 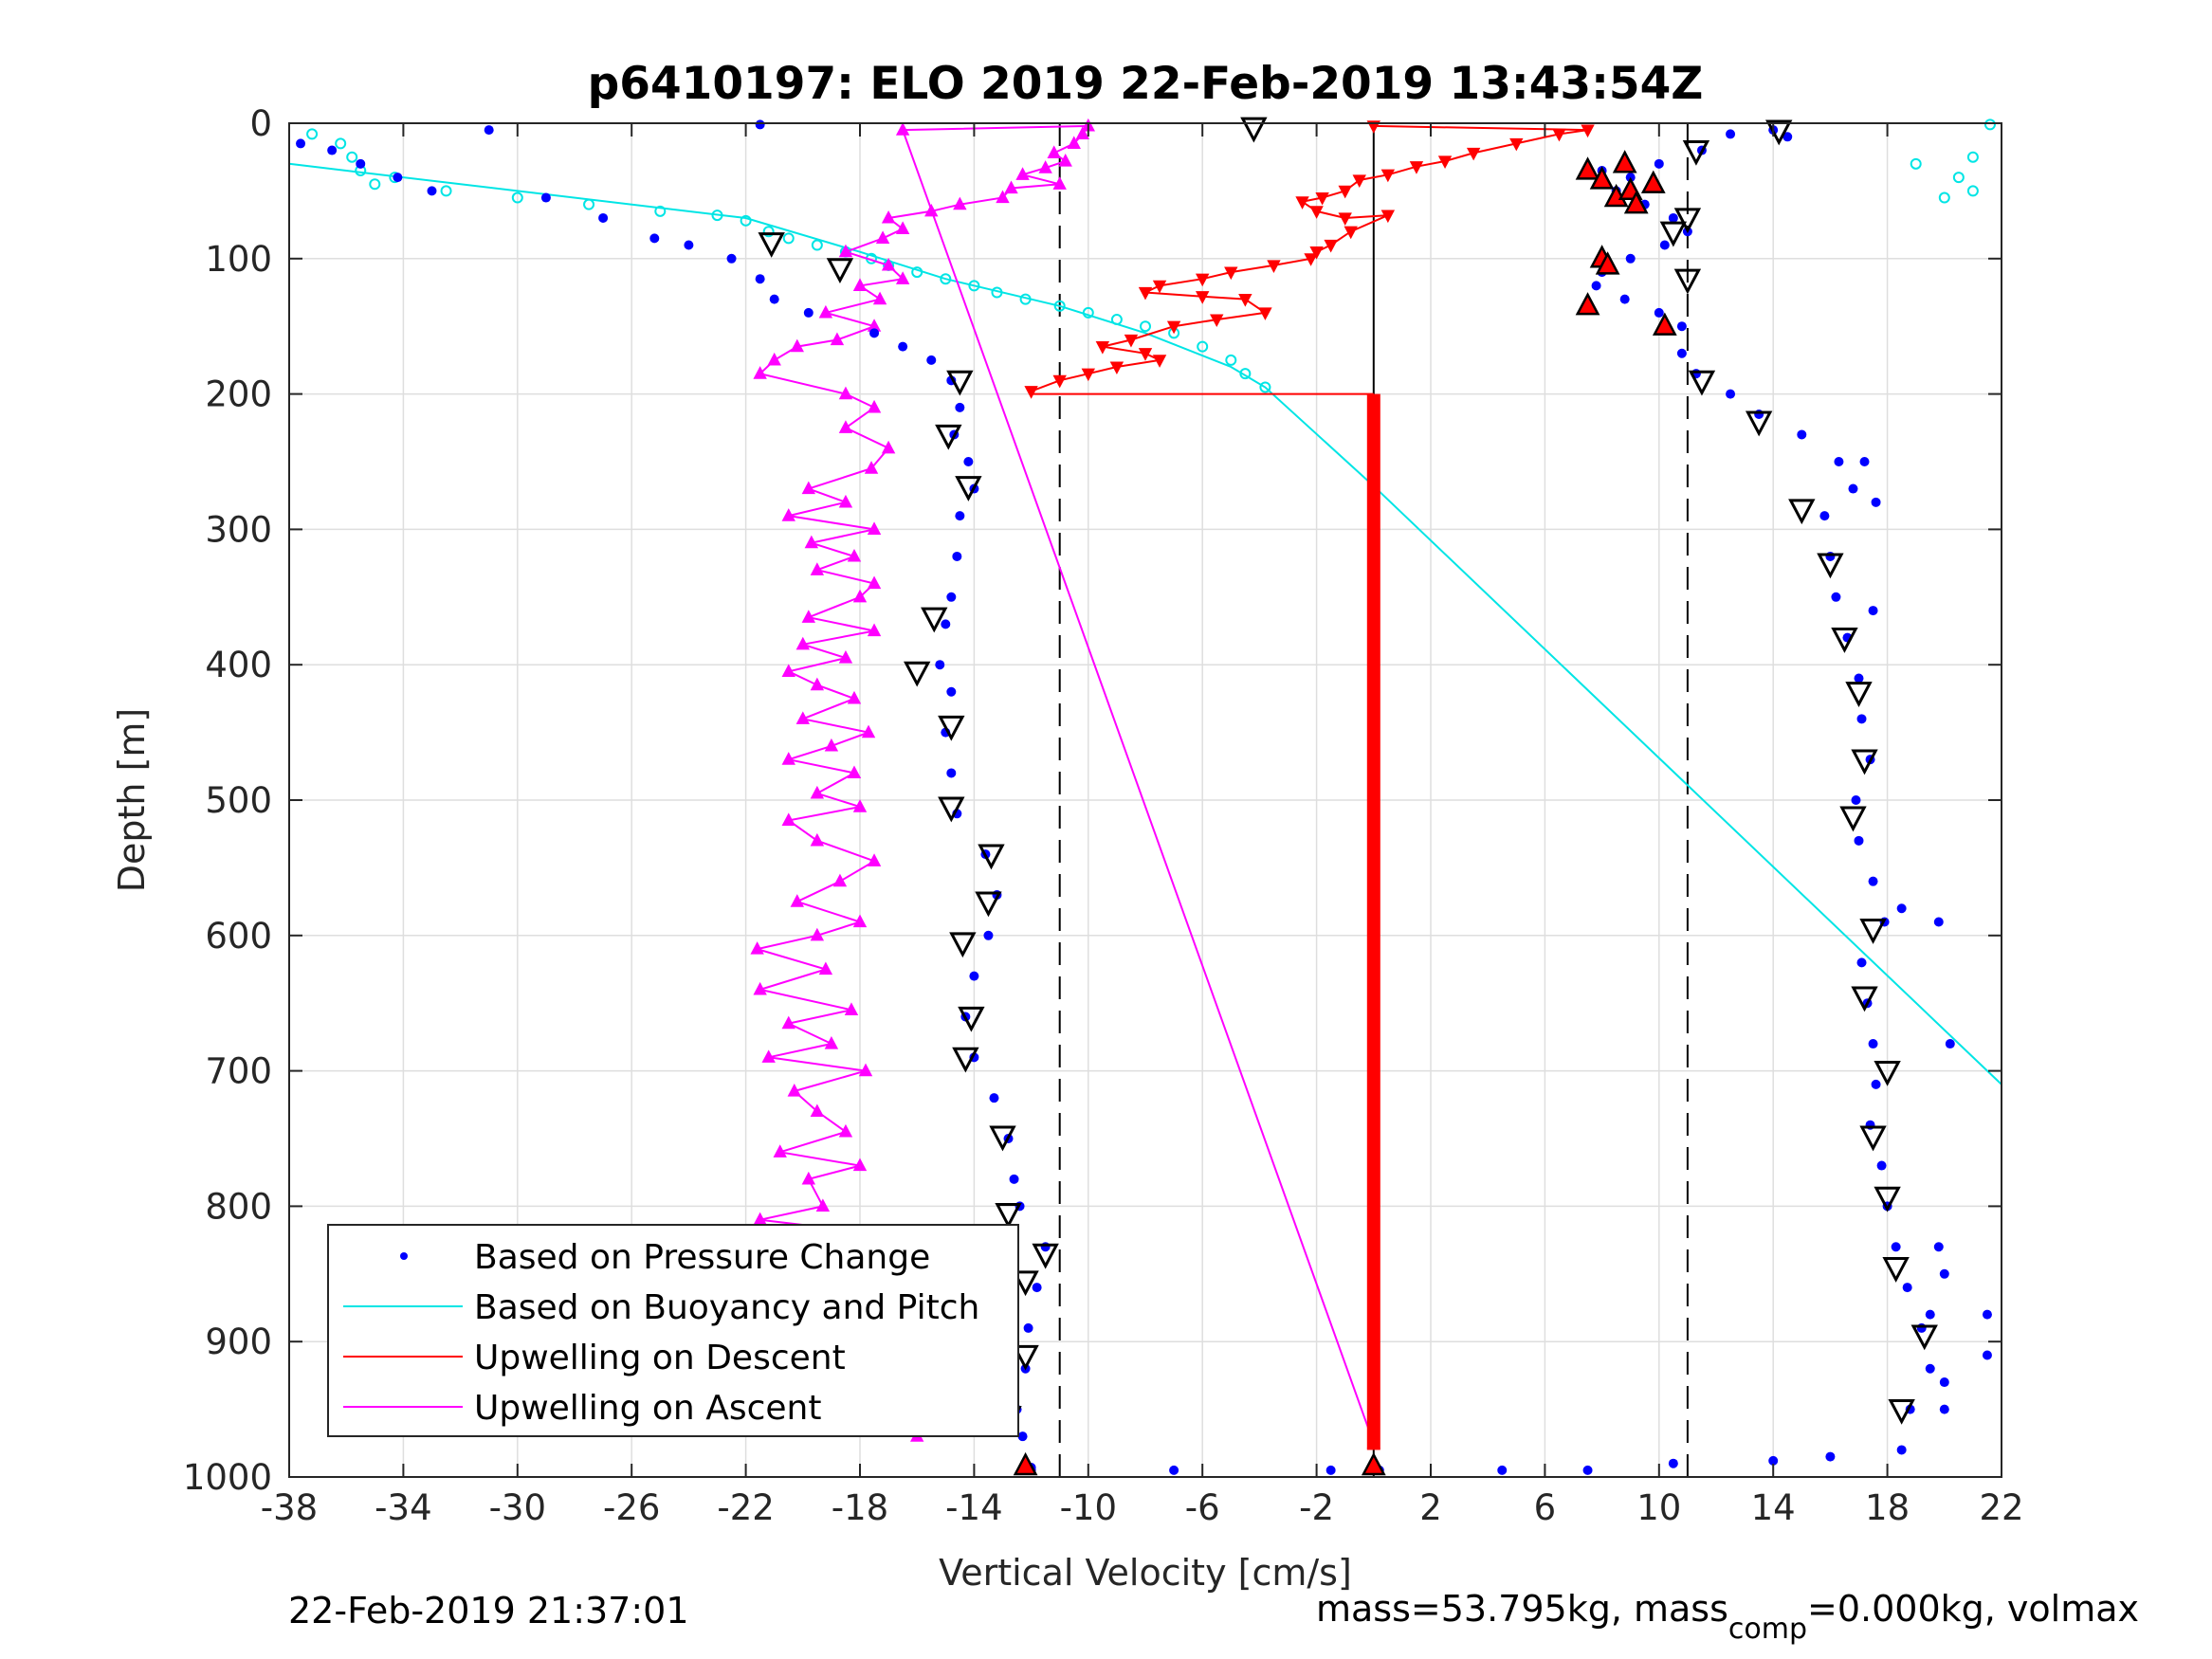 What do you see at coordinates (227, 1477) in the screenshot?
I see `y-tick-label: 1000` at bounding box center [227, 1477].